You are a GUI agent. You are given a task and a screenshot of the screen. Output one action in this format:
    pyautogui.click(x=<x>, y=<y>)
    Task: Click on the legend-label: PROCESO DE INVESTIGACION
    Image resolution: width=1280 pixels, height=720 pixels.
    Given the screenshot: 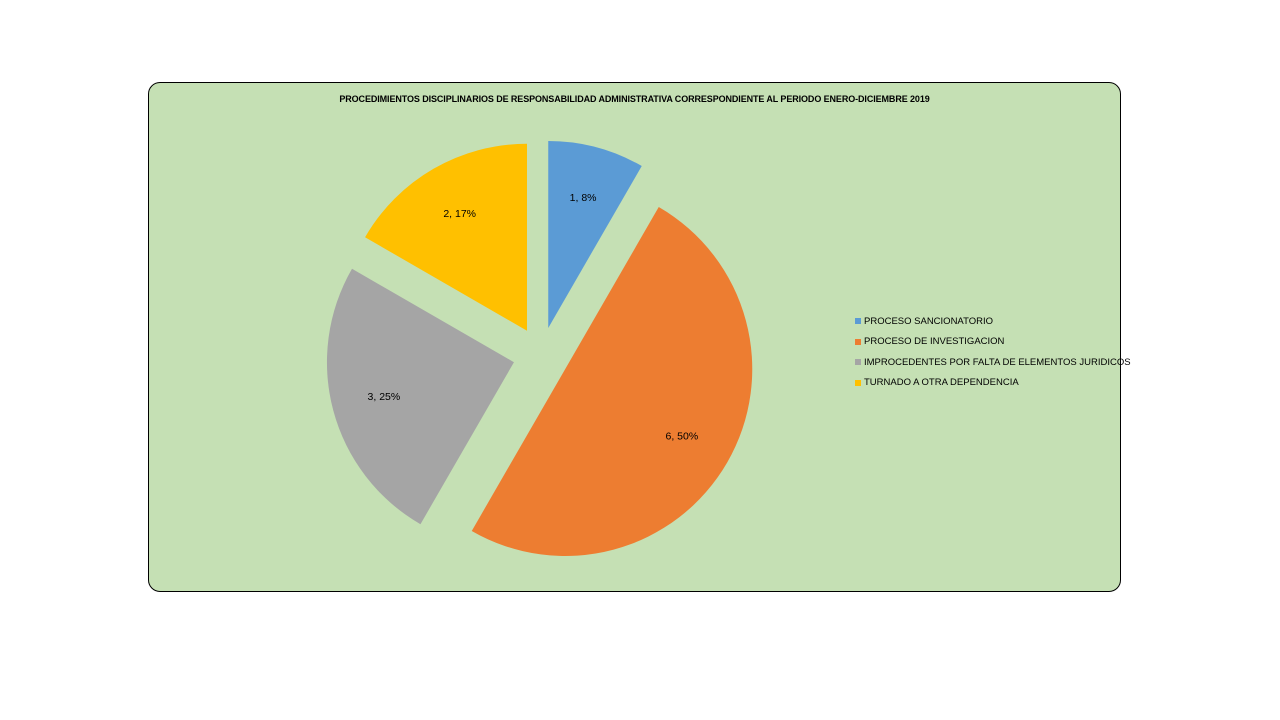 What is the action you would take?
    pyautogui.click(x=934, y=342)
    